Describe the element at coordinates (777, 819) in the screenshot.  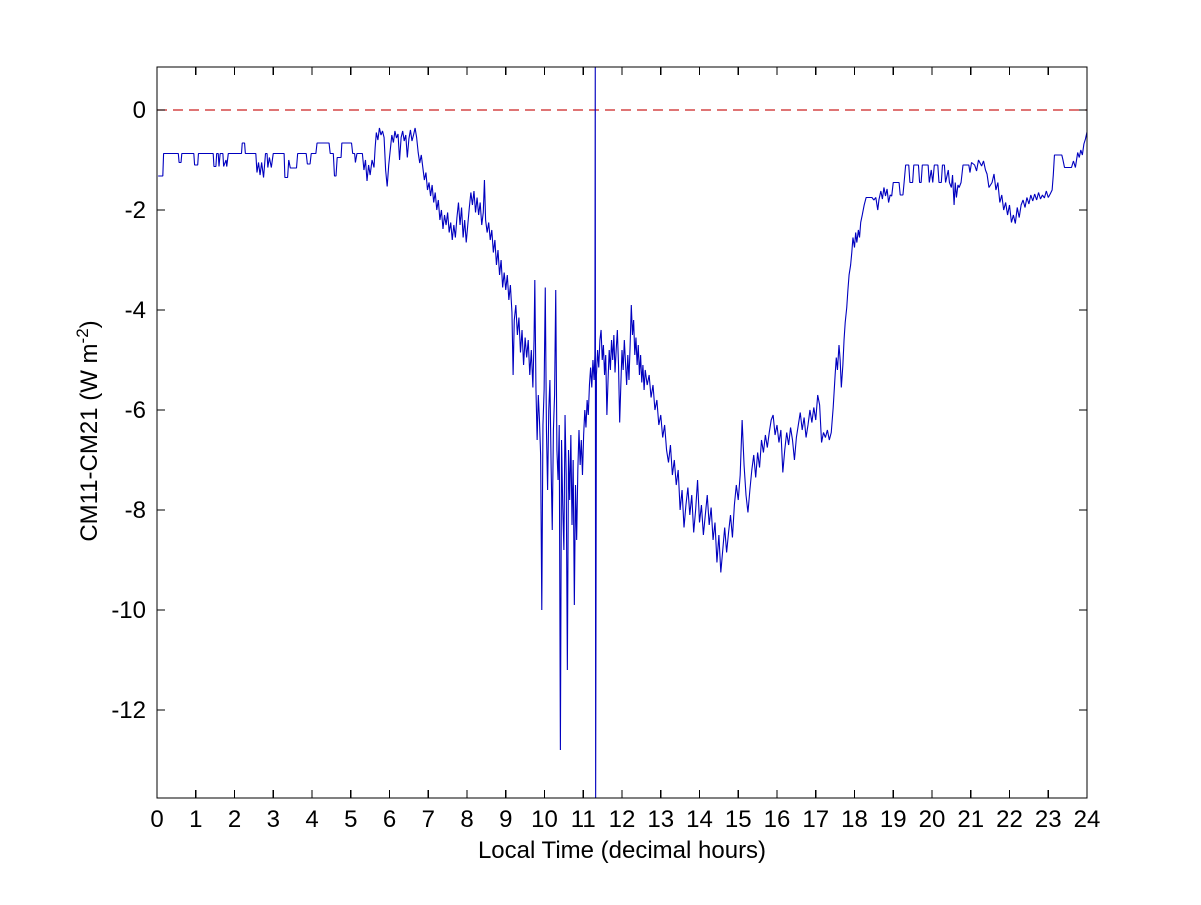
I see `x-tick-label: 16` at that location.